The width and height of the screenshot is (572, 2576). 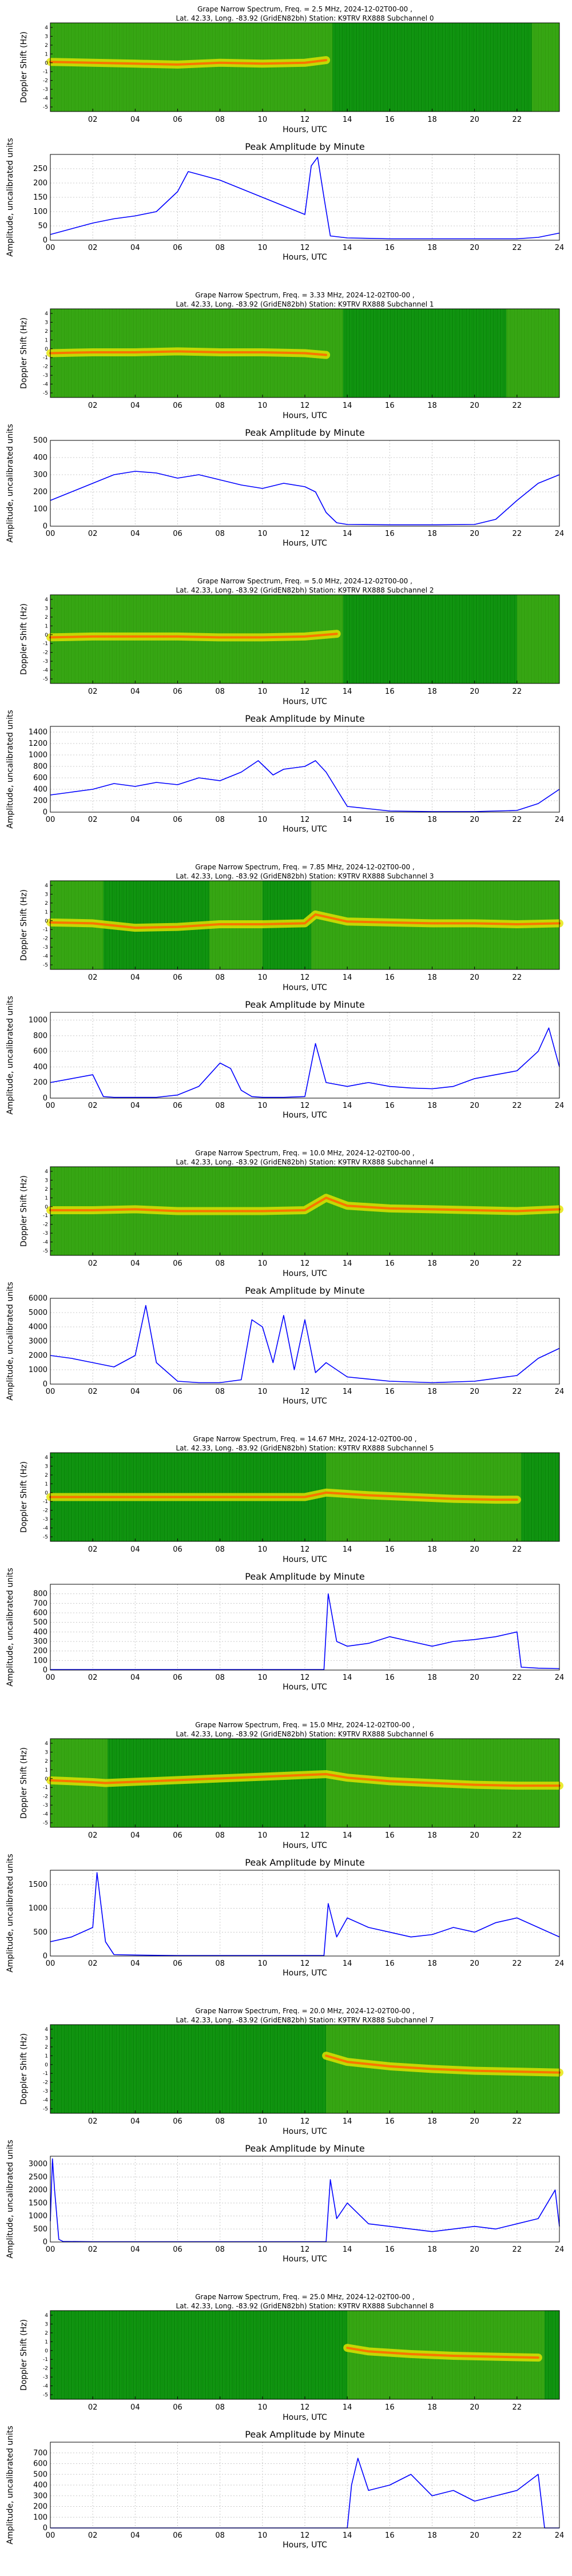 I want to click on peak-xtick-label: 08, so click(x=220, y=248).